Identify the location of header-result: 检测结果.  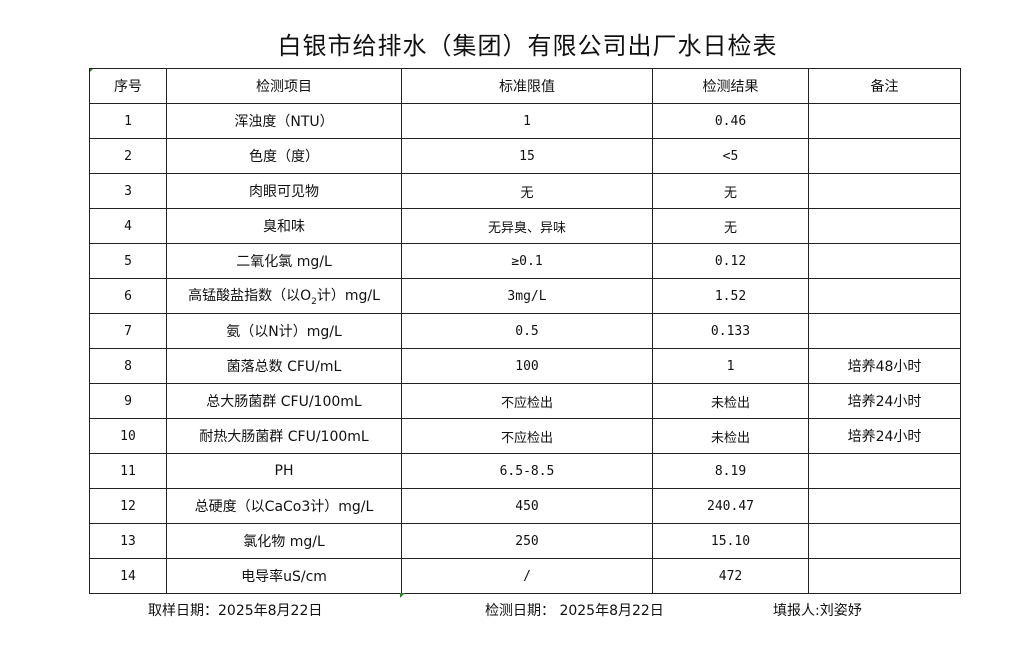
(730, 86).